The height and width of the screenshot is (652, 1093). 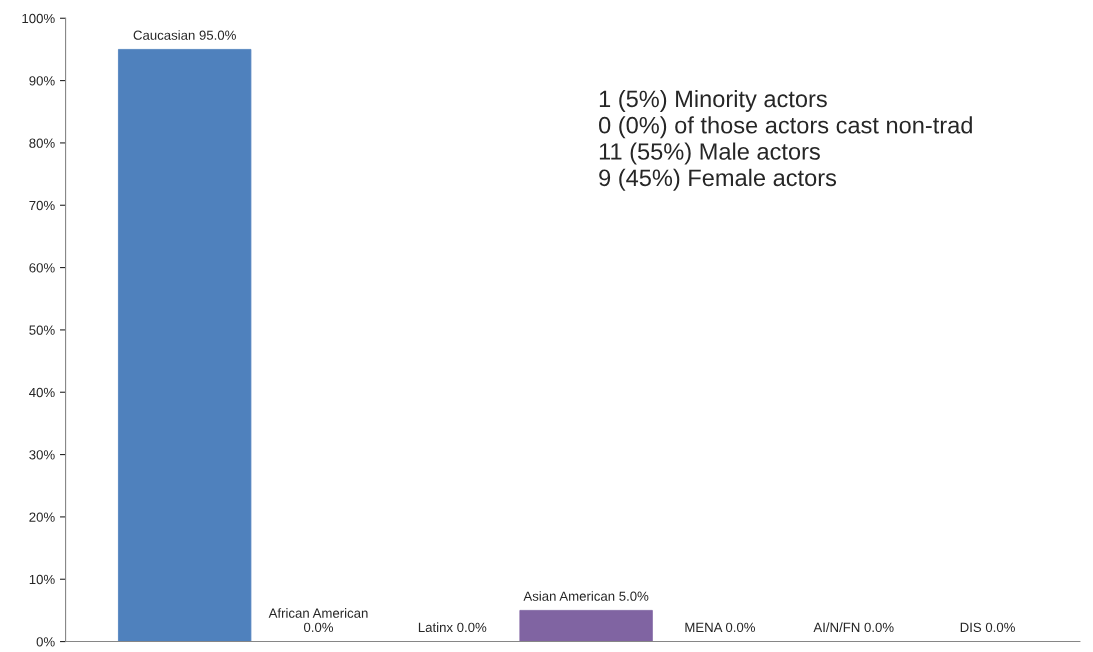 What do you see at coordinates (42, 455) in the screenshot?
I see `y-tick-label: 30%` at bounding box center [42, 455].